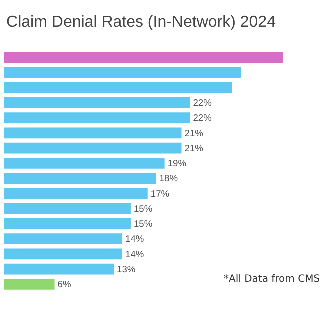 The image size is (328, 320). I want to click on data-label: 17%, so click(160, 193).